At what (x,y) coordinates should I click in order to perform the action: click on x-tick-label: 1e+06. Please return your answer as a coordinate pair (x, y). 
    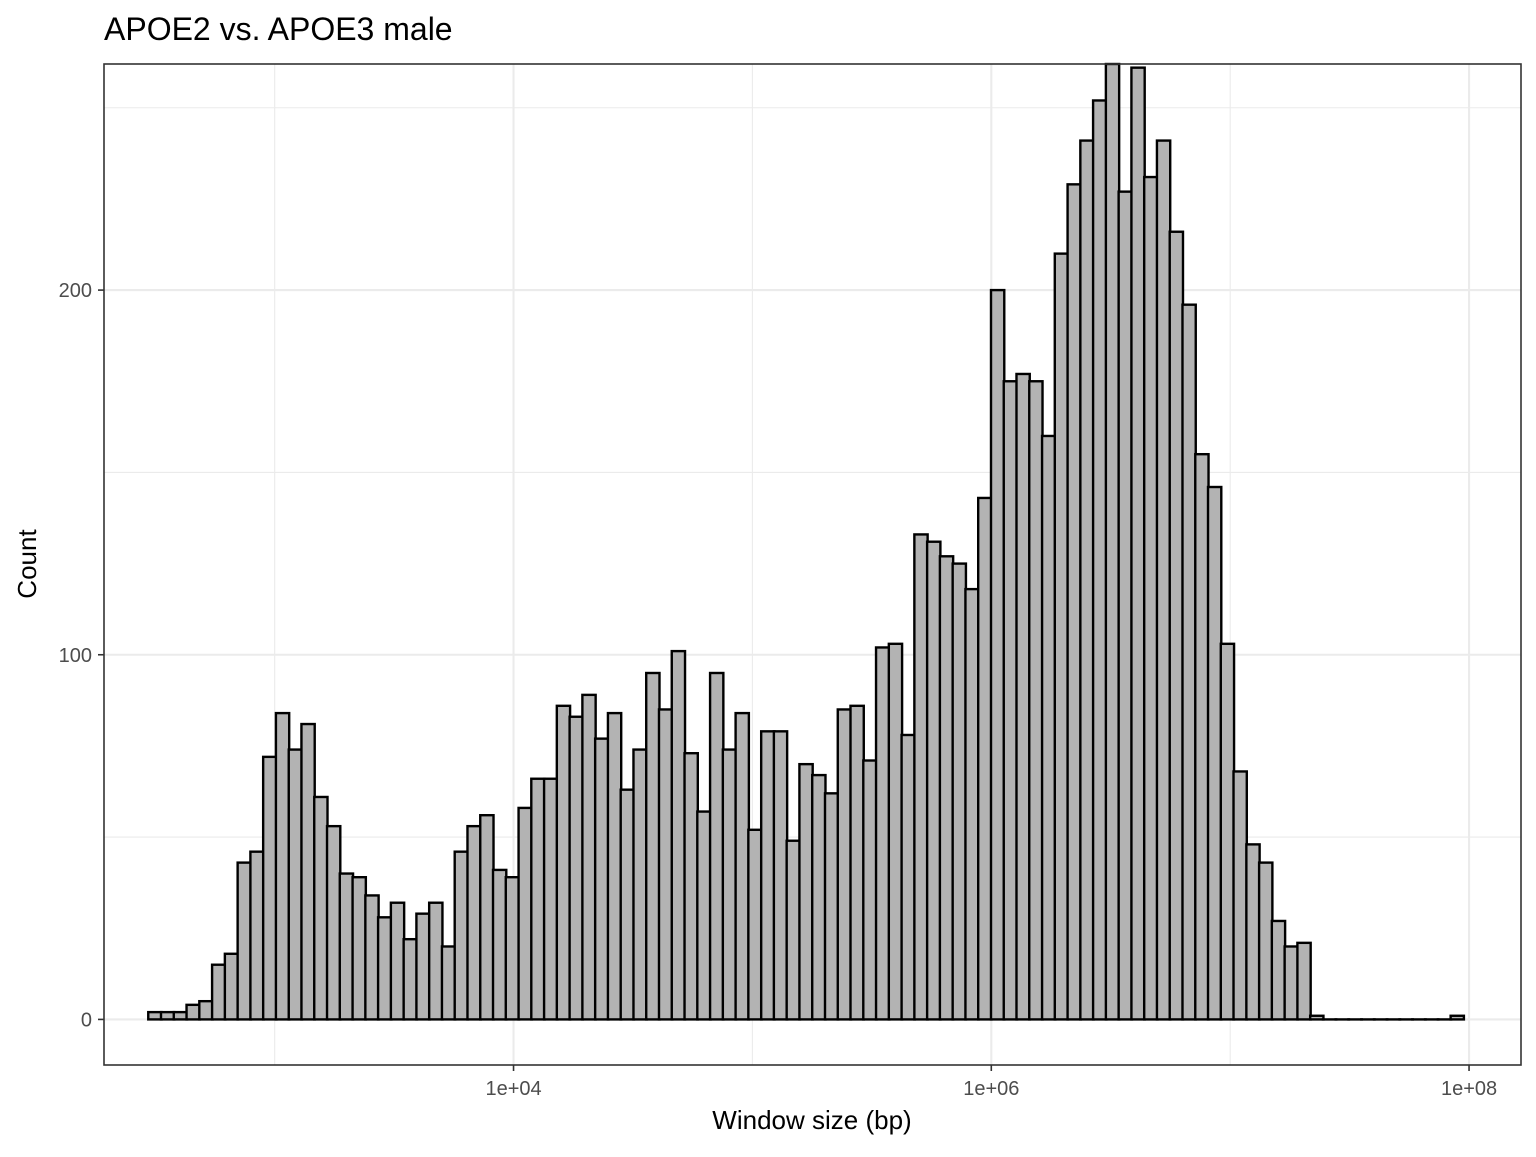
    Looking at the image, I should click on (991, 1089).